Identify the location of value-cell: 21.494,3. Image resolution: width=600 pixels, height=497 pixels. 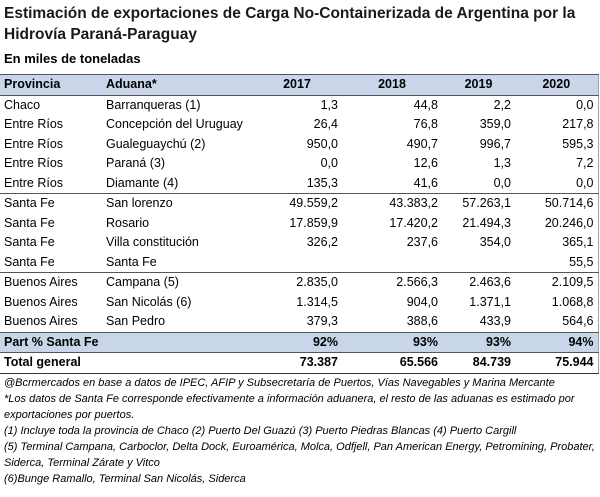
(486, 222).